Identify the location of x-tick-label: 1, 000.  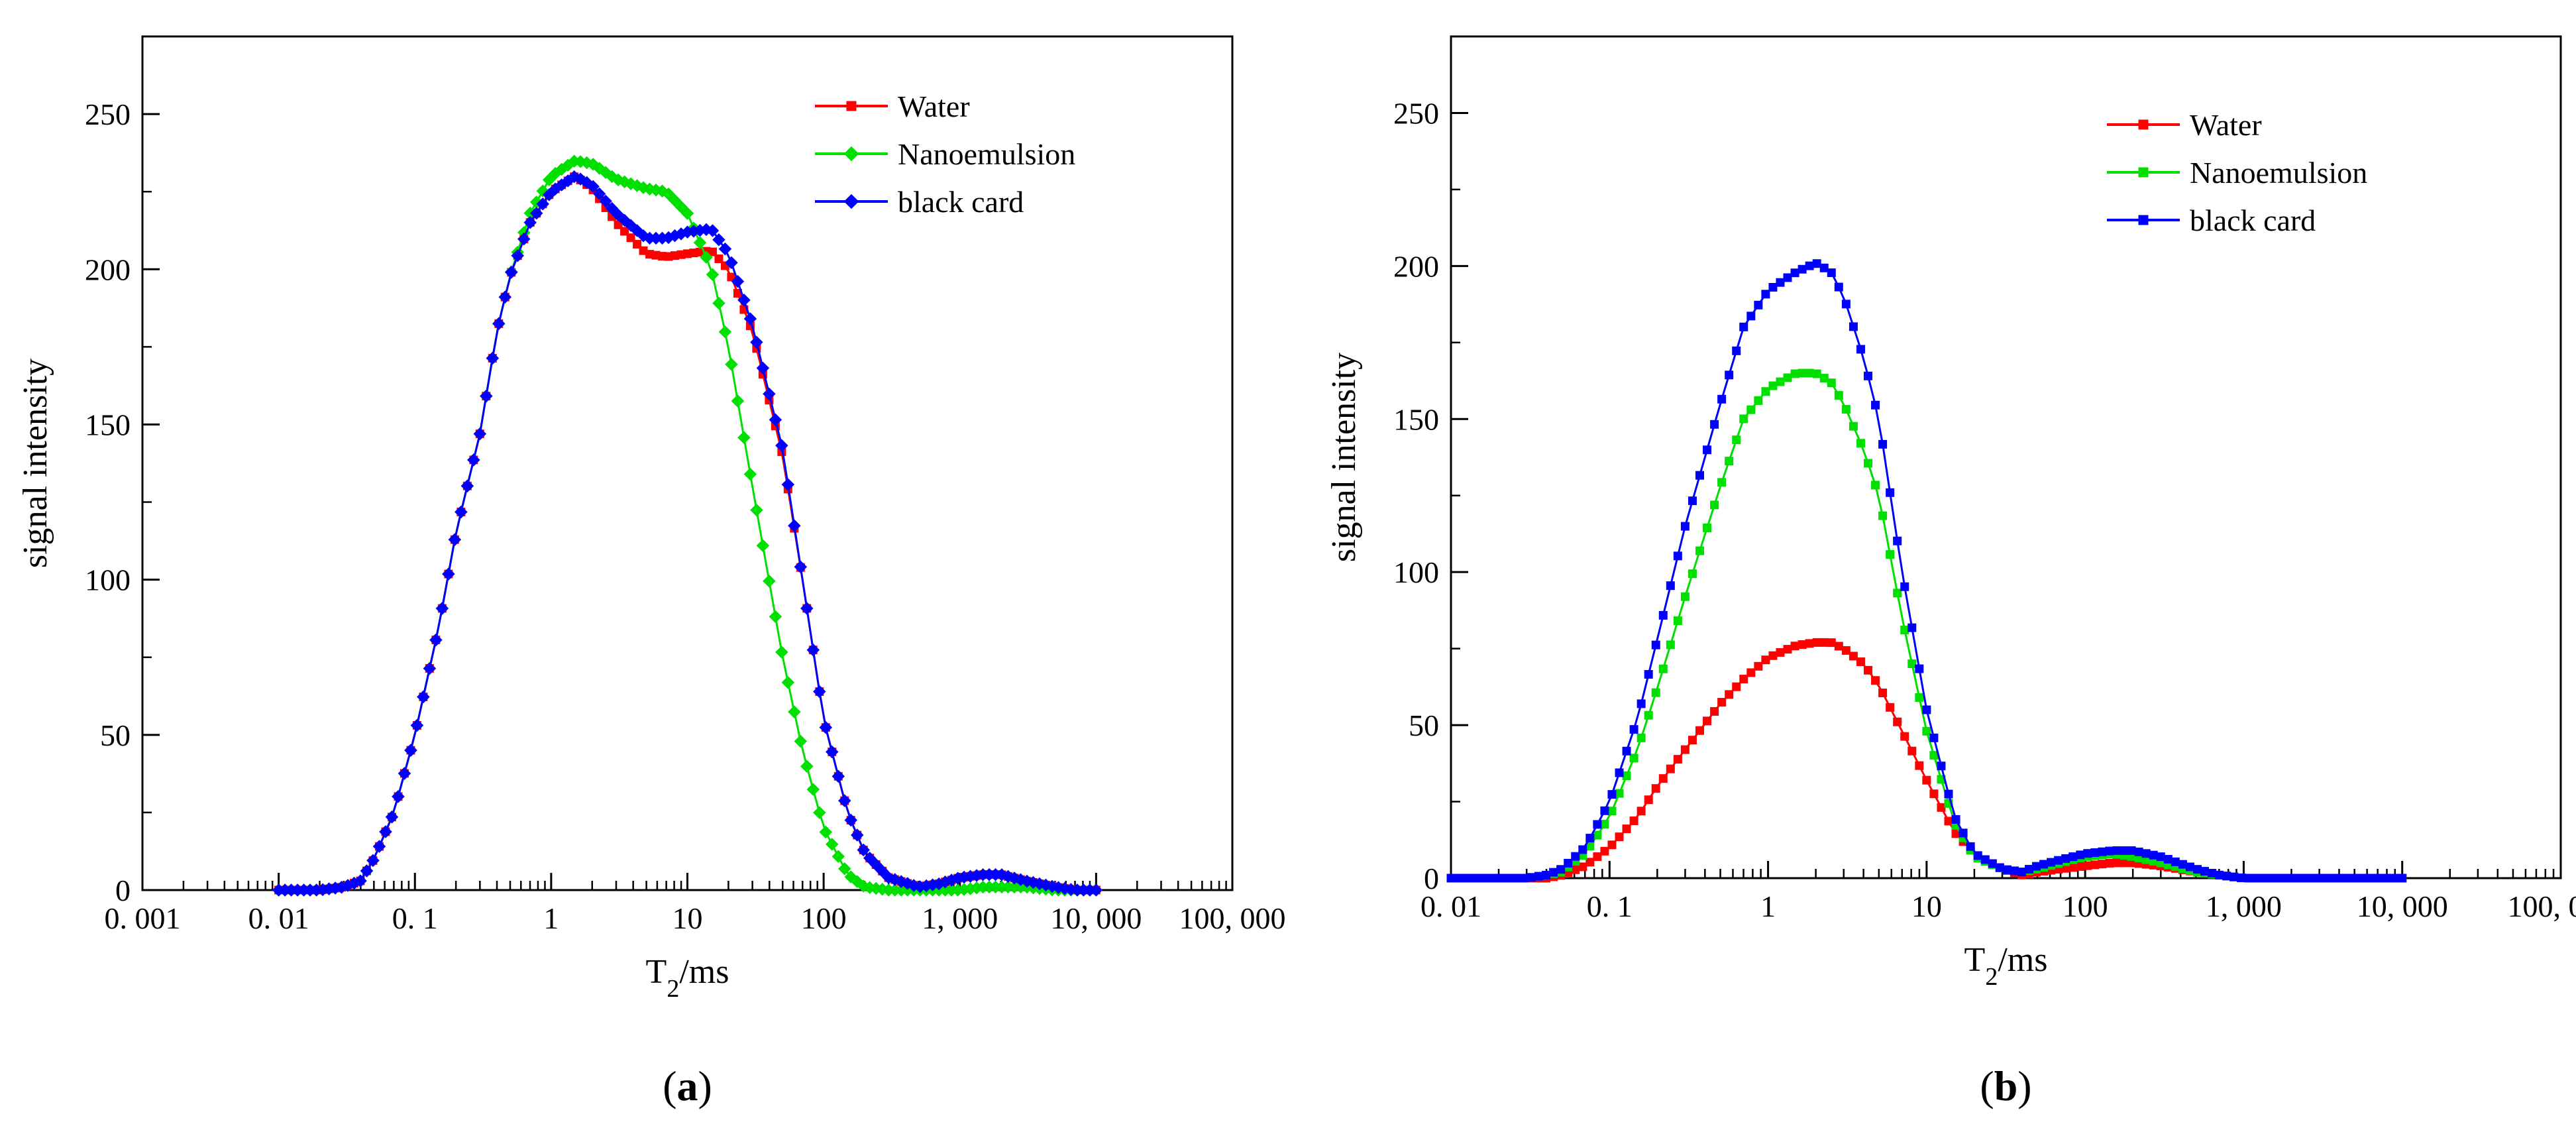
(960, 918).